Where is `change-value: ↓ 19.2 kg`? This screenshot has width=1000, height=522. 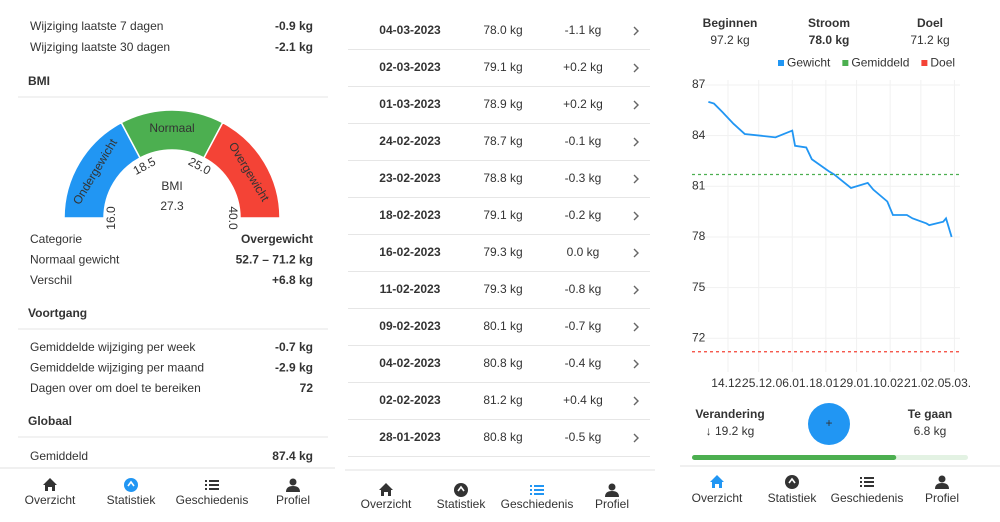
change-value: ↓ 19.2 kg is located at coordinates (730, 431).